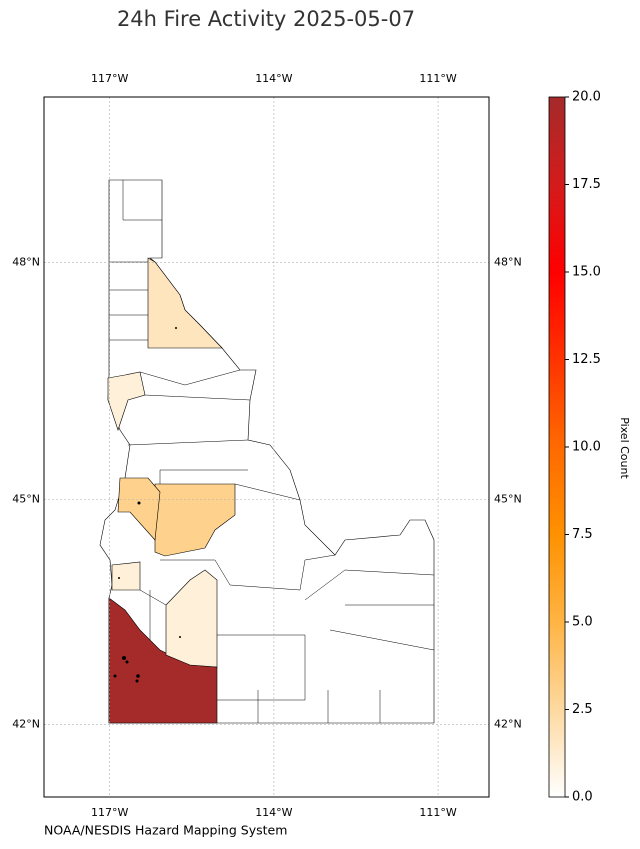  What do you see at coordinates (582, 534) in the screenshot?
I see `colorbar-tick-label: 7.5` at bounding box center [582, 534].